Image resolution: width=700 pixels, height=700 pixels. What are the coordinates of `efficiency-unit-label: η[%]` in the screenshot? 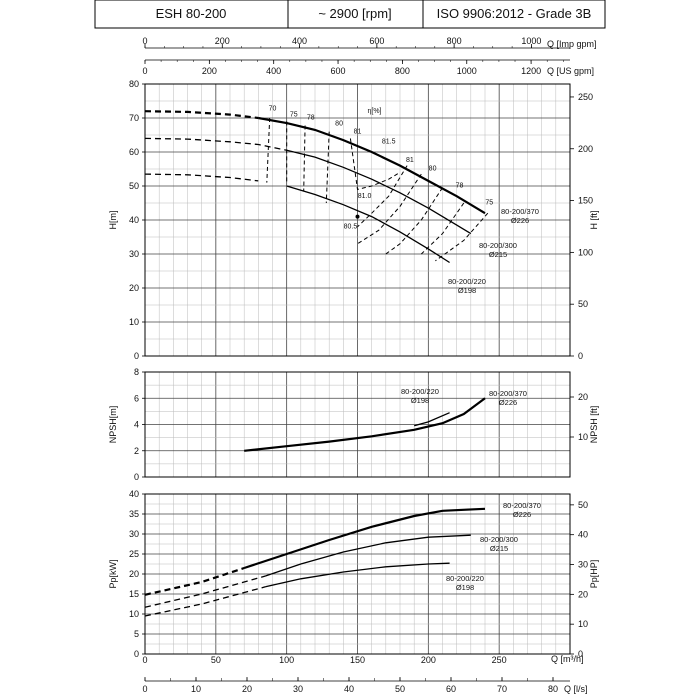 It's located at (374, 111).